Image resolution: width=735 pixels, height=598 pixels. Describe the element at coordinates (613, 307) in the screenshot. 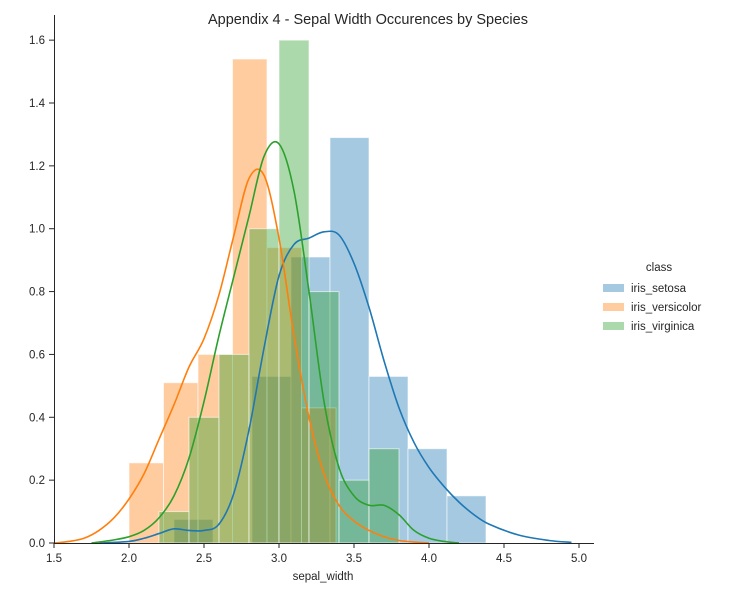

I see `legend-swatch-iris_versicolor` at that location.